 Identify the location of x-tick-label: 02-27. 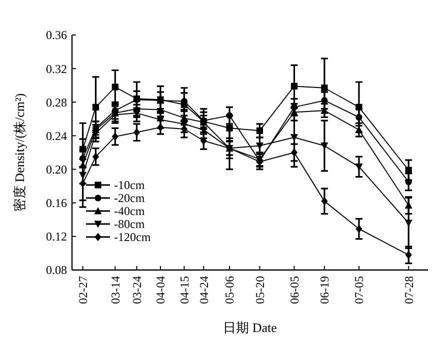
(83, 290).